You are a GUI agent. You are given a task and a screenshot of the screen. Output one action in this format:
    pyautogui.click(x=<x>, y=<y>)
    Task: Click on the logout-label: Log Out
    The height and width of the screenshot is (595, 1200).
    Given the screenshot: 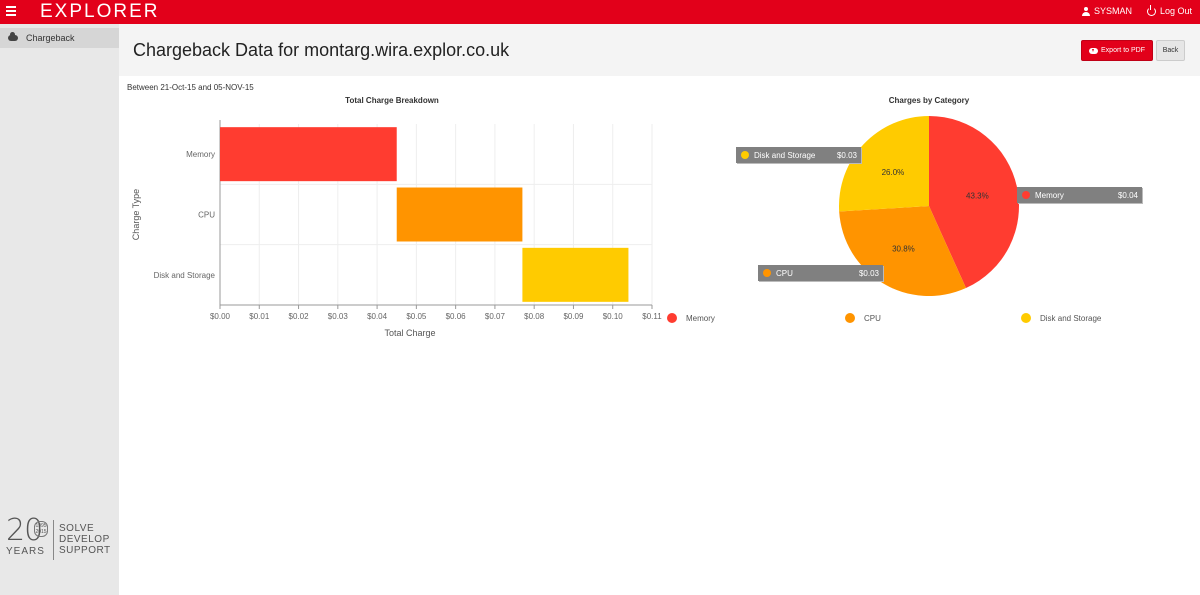 What is the action you would take?
    pyautogui.click(x=1175, y=11)
    